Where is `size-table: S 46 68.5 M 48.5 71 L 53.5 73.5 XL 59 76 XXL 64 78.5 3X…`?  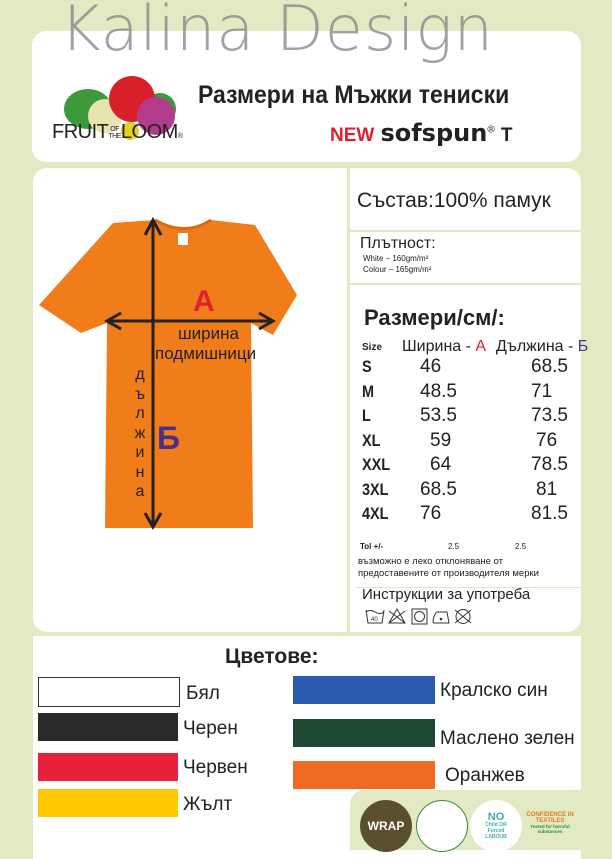 size-table: S 46 68.5 M 48.5 71 L 53.5 73.5 XL 59 76 XXL 64 78.5 3X… is located at coordinates (484, 441).